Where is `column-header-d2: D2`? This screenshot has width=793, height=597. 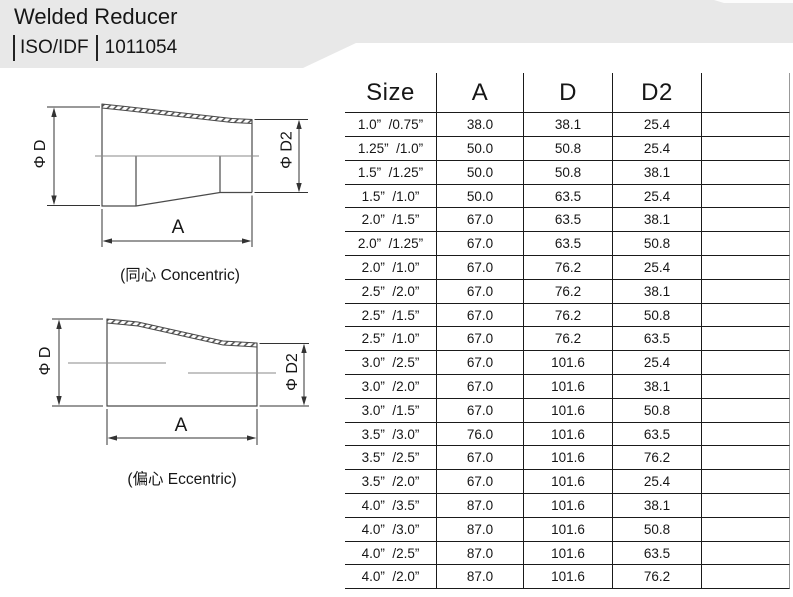 column-header-d2: D2 is located at coordinates (657, 93).